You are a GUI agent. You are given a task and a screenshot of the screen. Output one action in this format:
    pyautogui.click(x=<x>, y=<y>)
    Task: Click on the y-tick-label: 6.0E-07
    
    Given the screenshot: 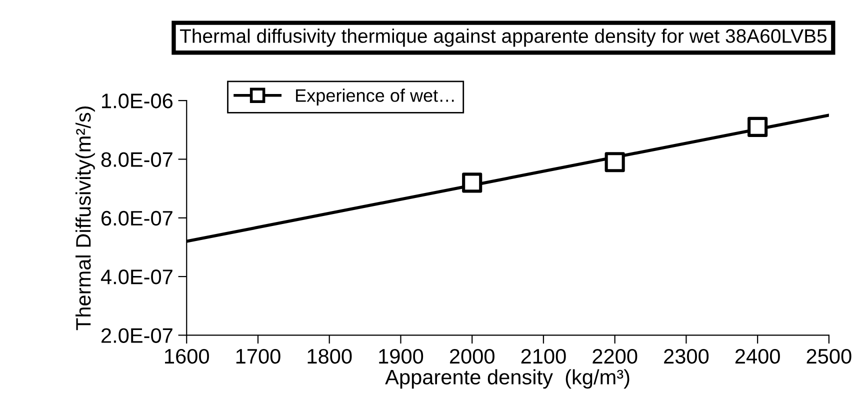 What is the action you would take?
    pyautogui.click(x=137, y=218)
    